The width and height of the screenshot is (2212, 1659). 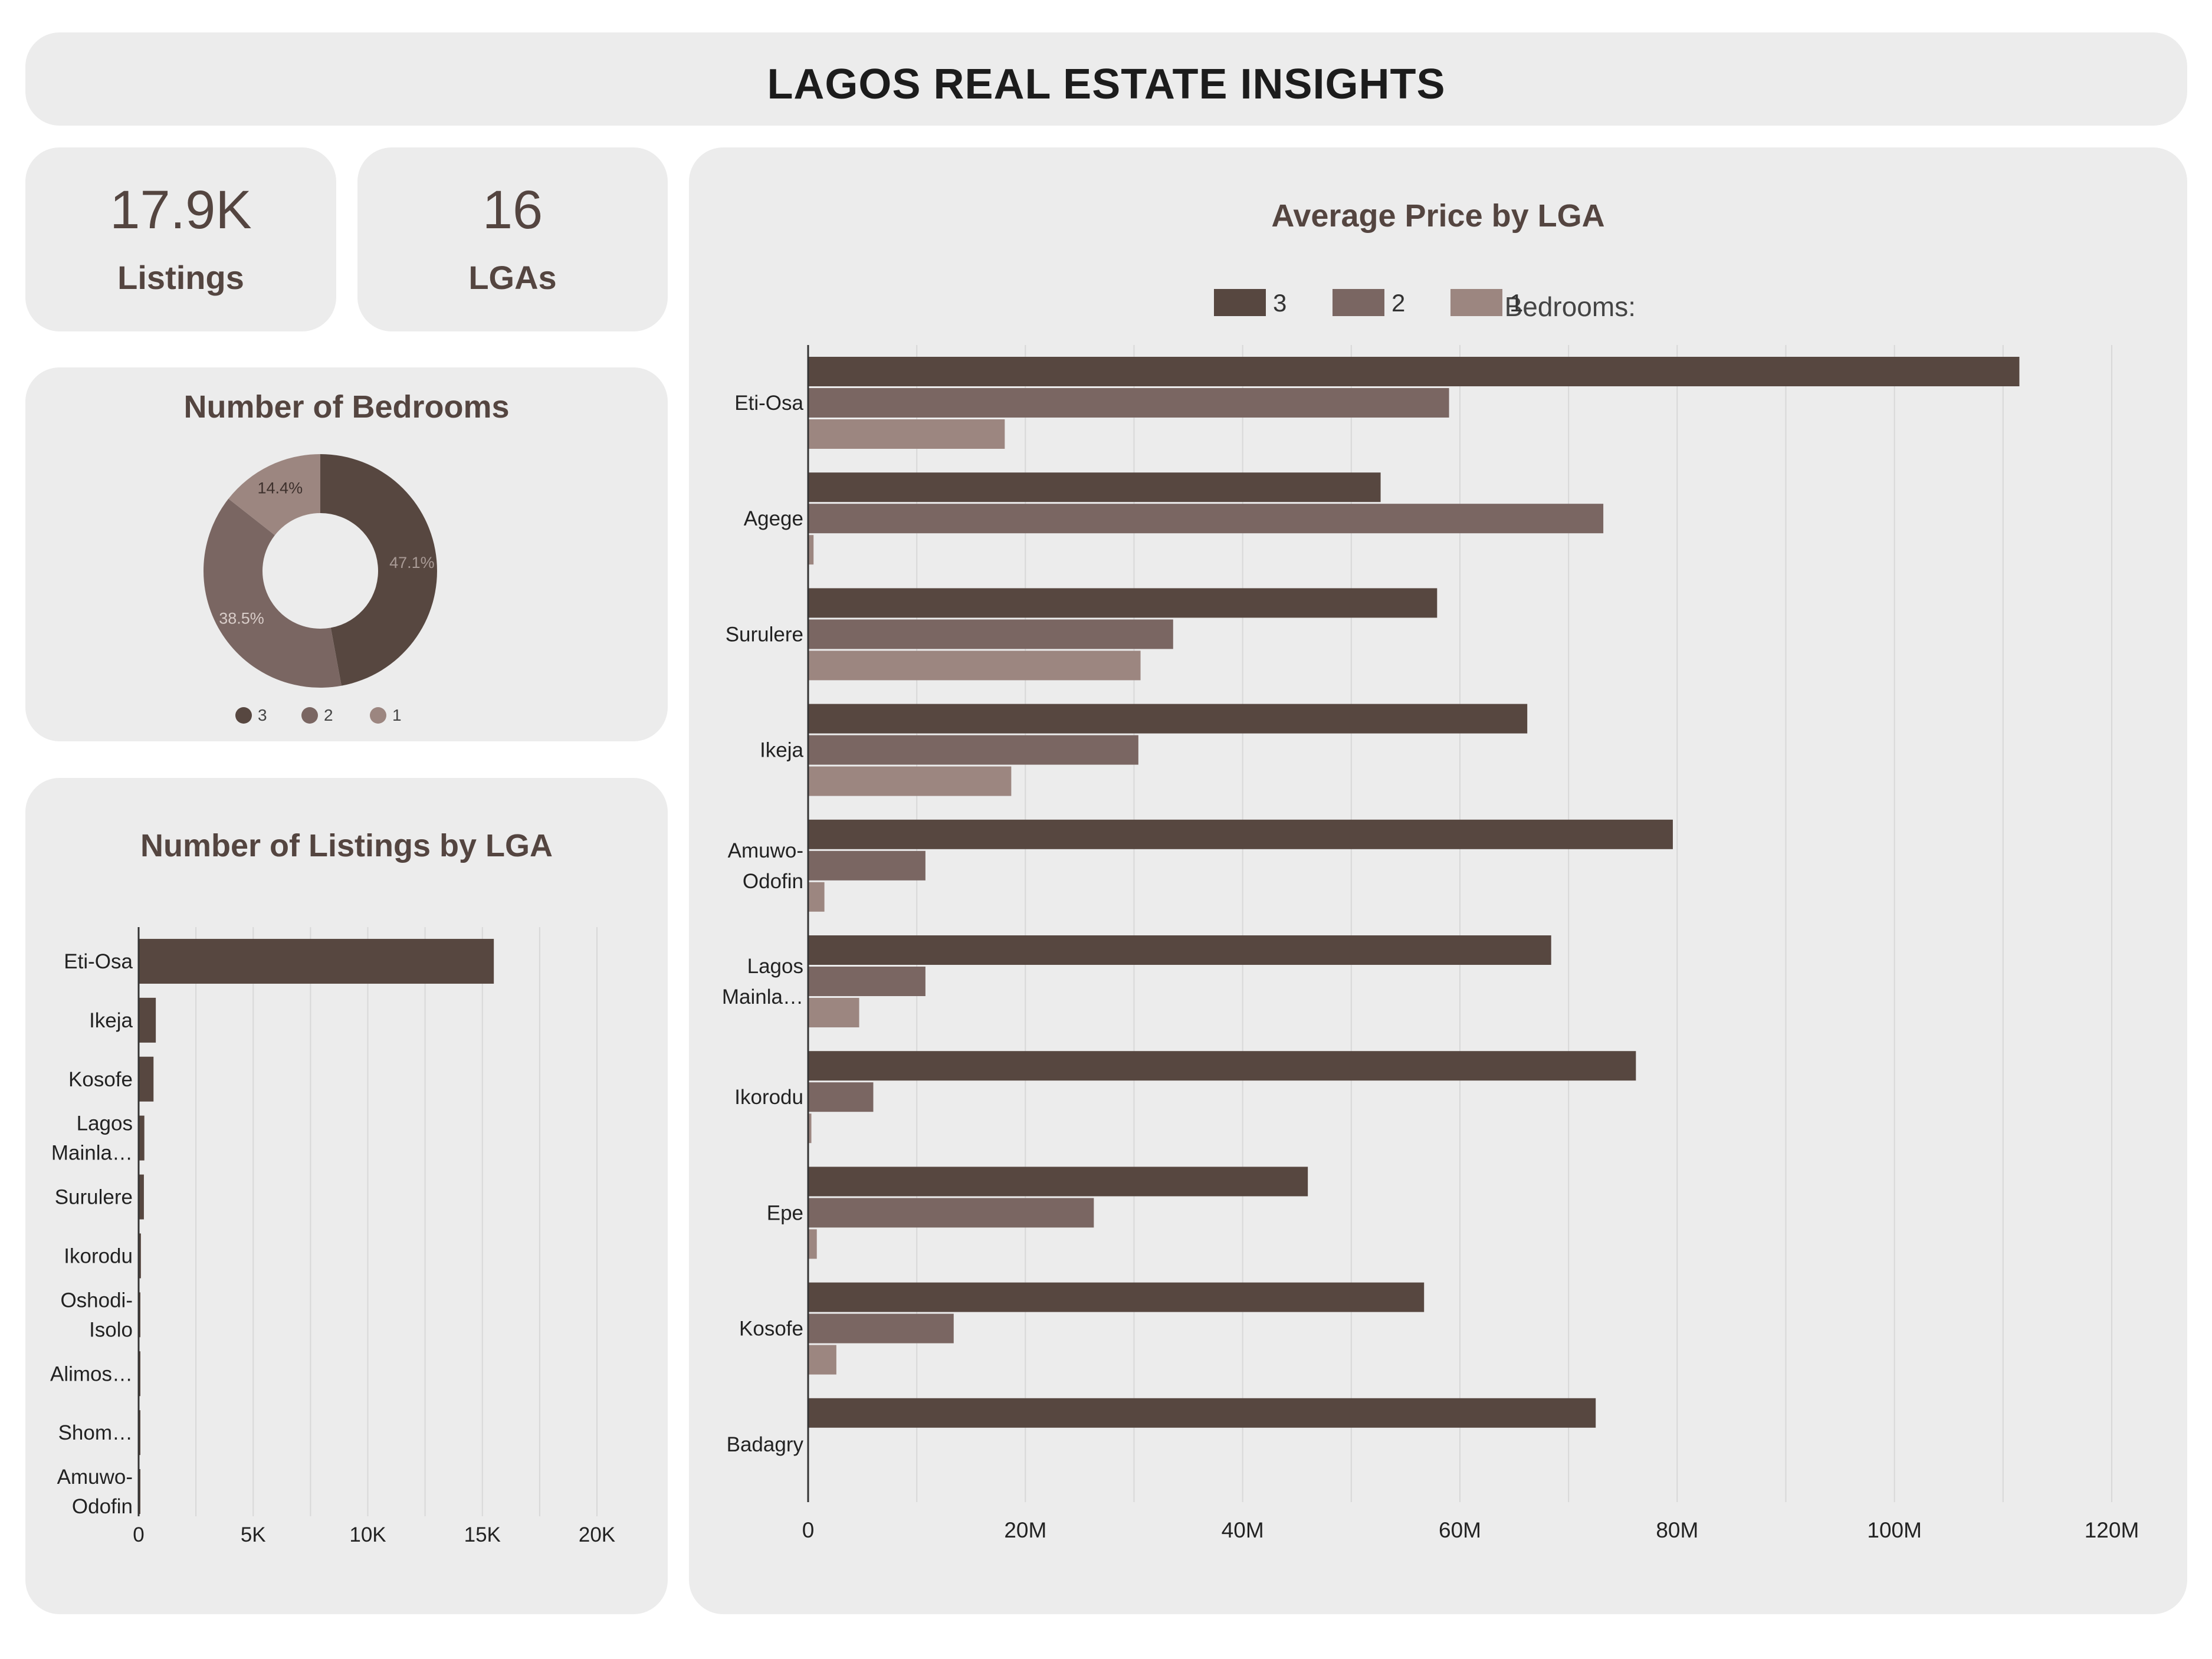 What do you see at coordinates (328, 715) in the screenshot?
I see `donut-legend-label-2: 2` at bounding box center [328, 715].